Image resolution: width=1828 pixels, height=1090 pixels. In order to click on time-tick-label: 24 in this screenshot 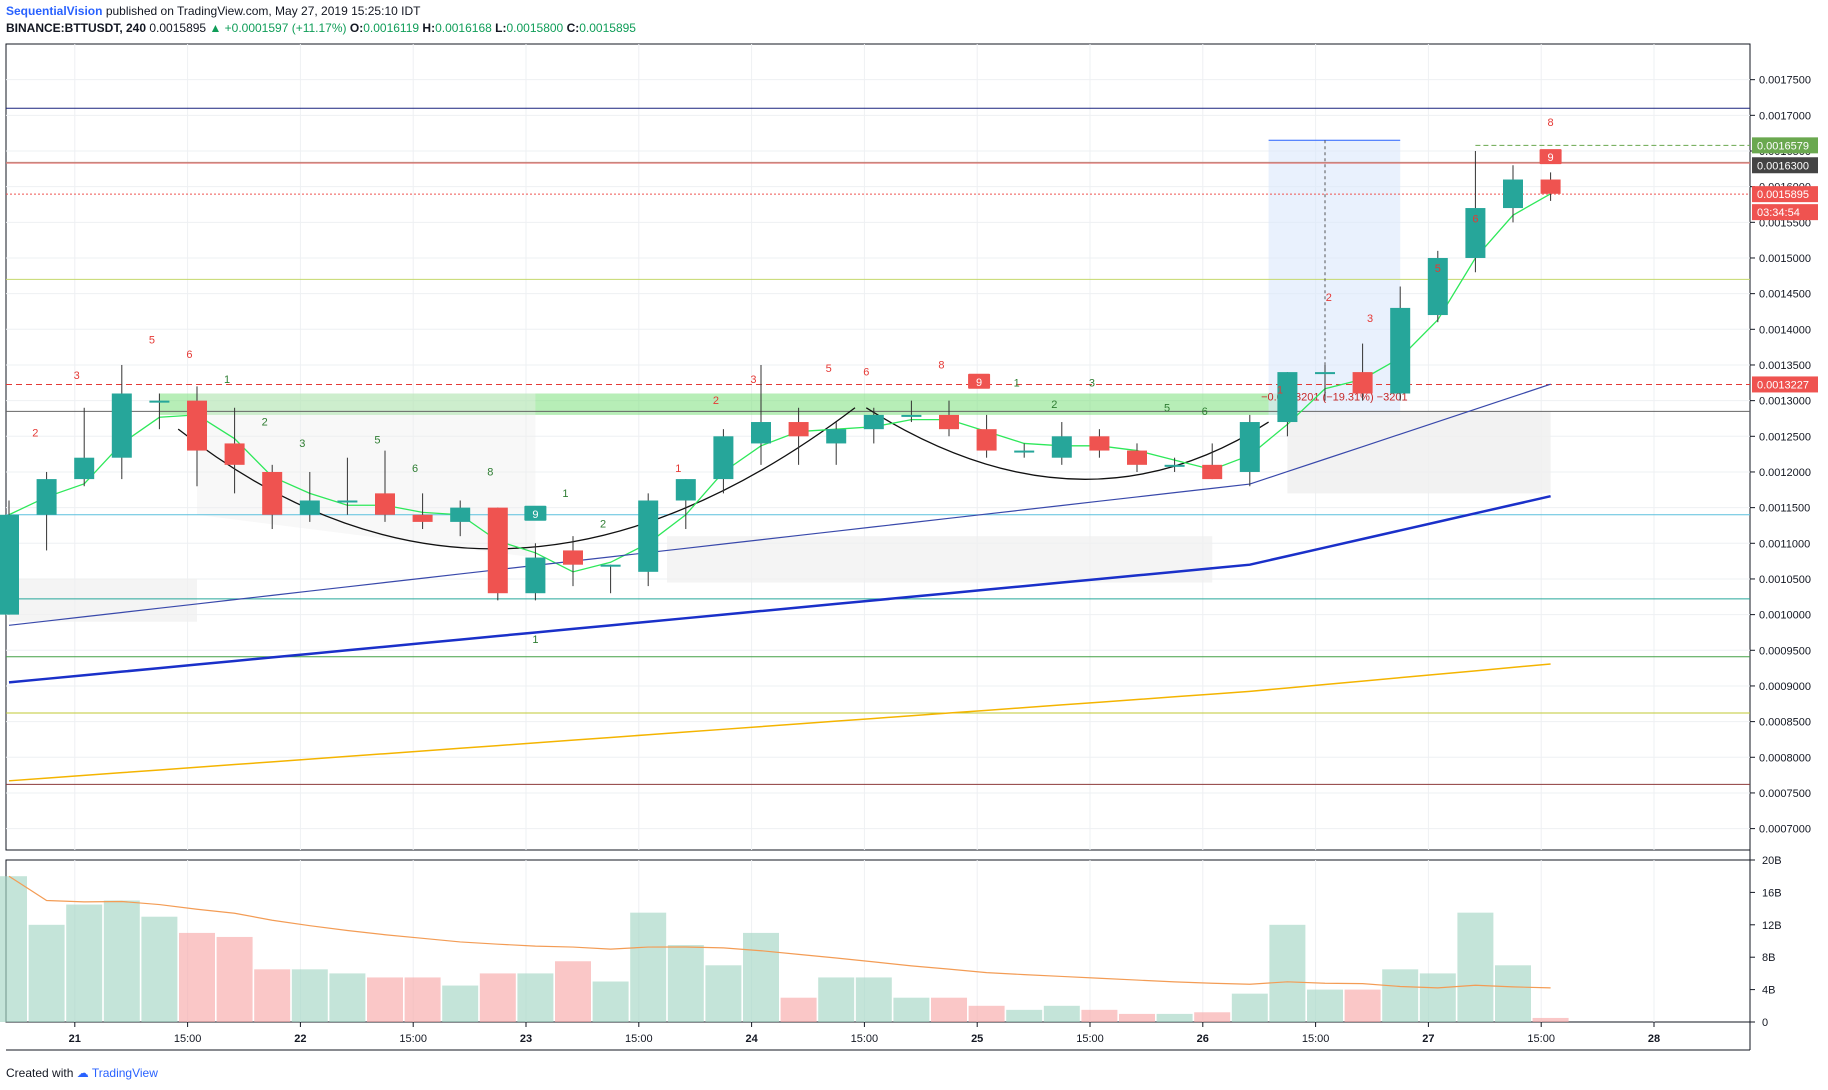, I will do `click(751, 1039)`.